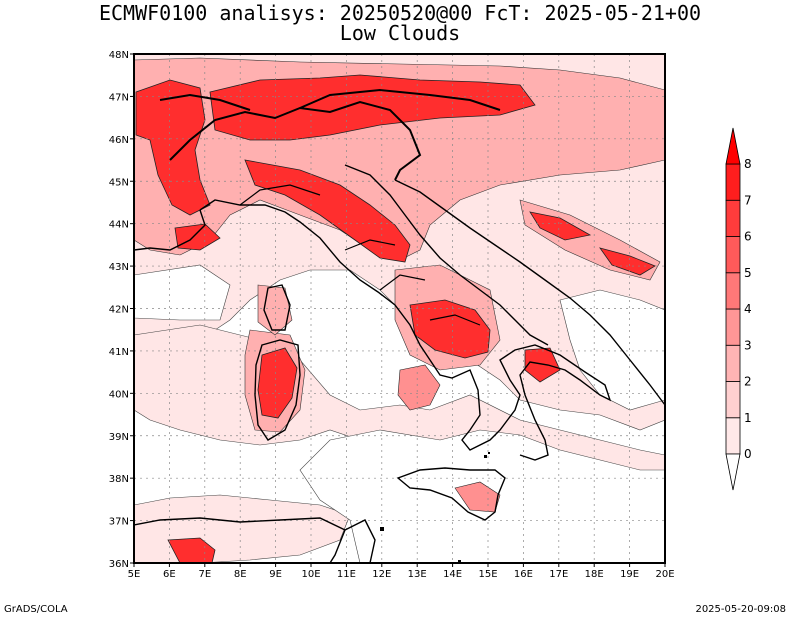 The height and width of the screenshot is (618, 800). What do you see at coordinates (119, 479) in the screenshot?
I see `lat-label: 38N` at bounding box center [119, 479].